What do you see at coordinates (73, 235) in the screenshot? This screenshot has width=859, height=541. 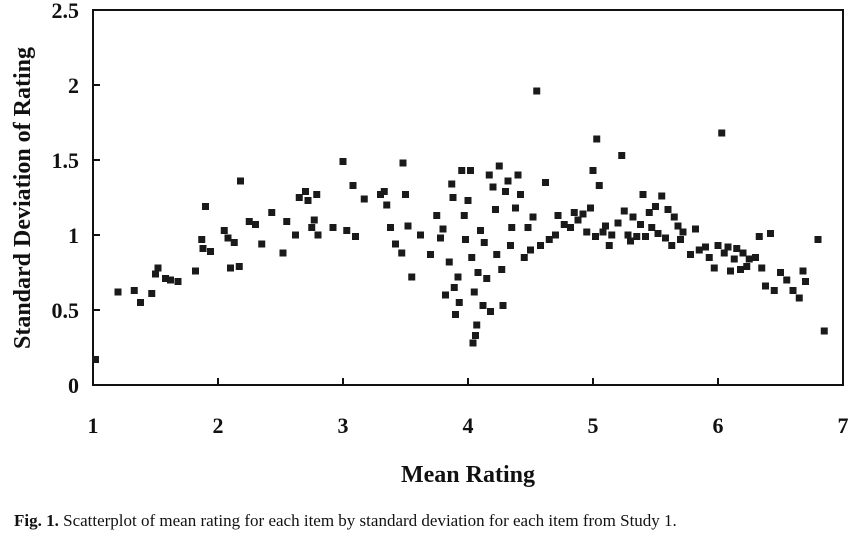 I see `y-tick-label: 1` at bounding box center [73, 235].